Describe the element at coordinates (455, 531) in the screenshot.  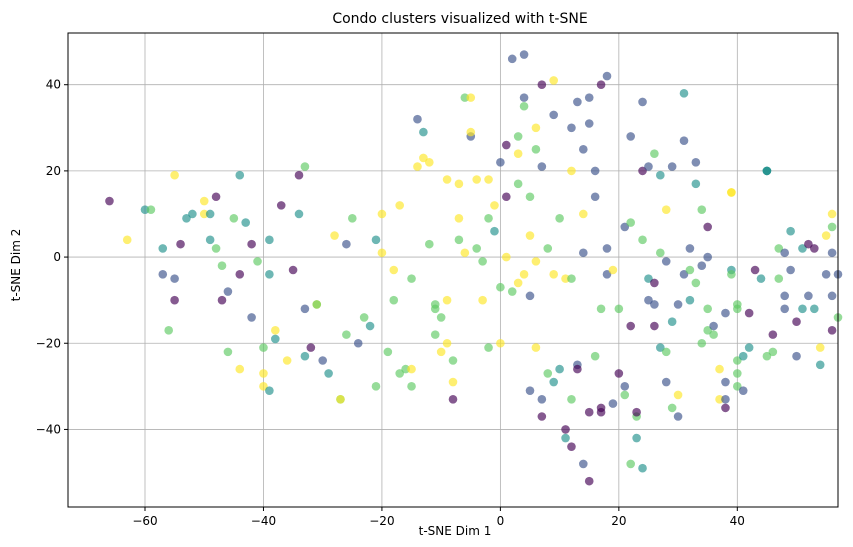
I see `x-axis-label: t-SNE Dim 1` at that location.